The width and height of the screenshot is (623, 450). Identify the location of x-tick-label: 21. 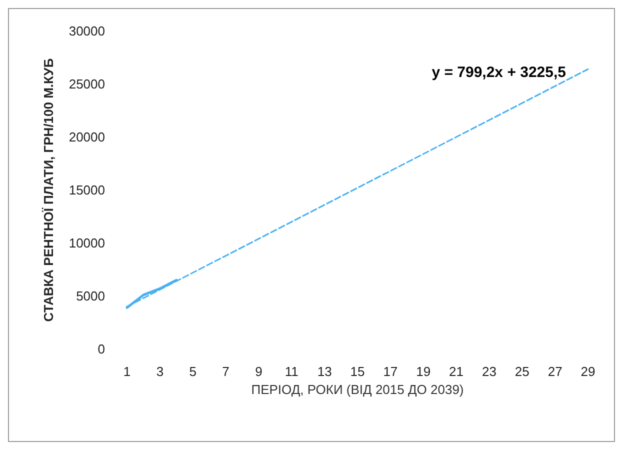
(456, 371).